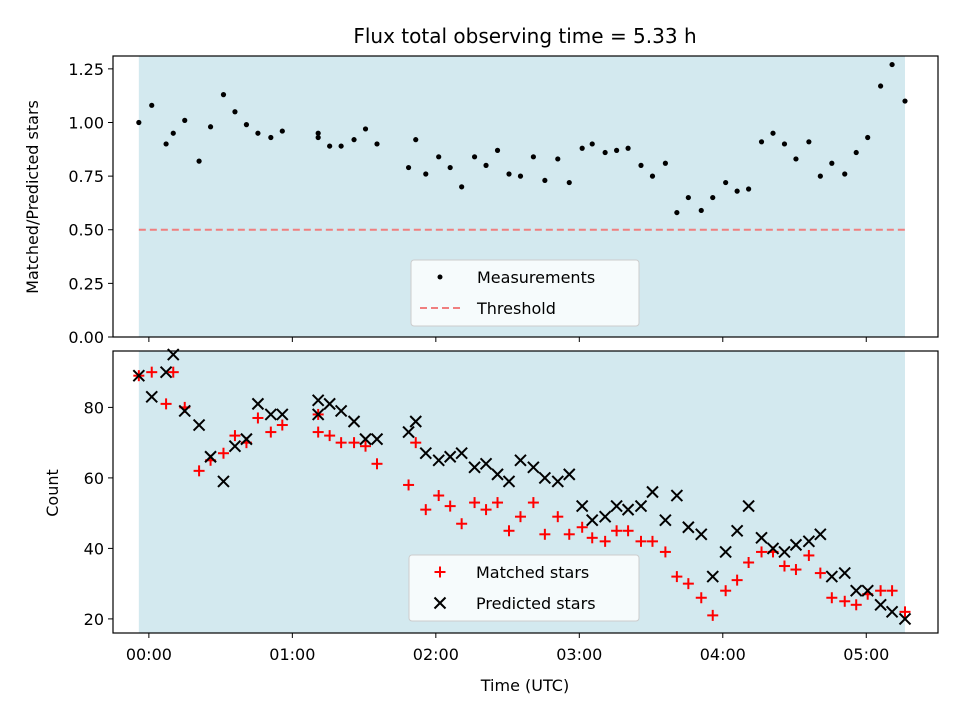 The image size is (960, 720). What do you see at coordinates (507, 339) in the screenshot?
I see `ratio-x-ticks` at bounding box center [507, 339].